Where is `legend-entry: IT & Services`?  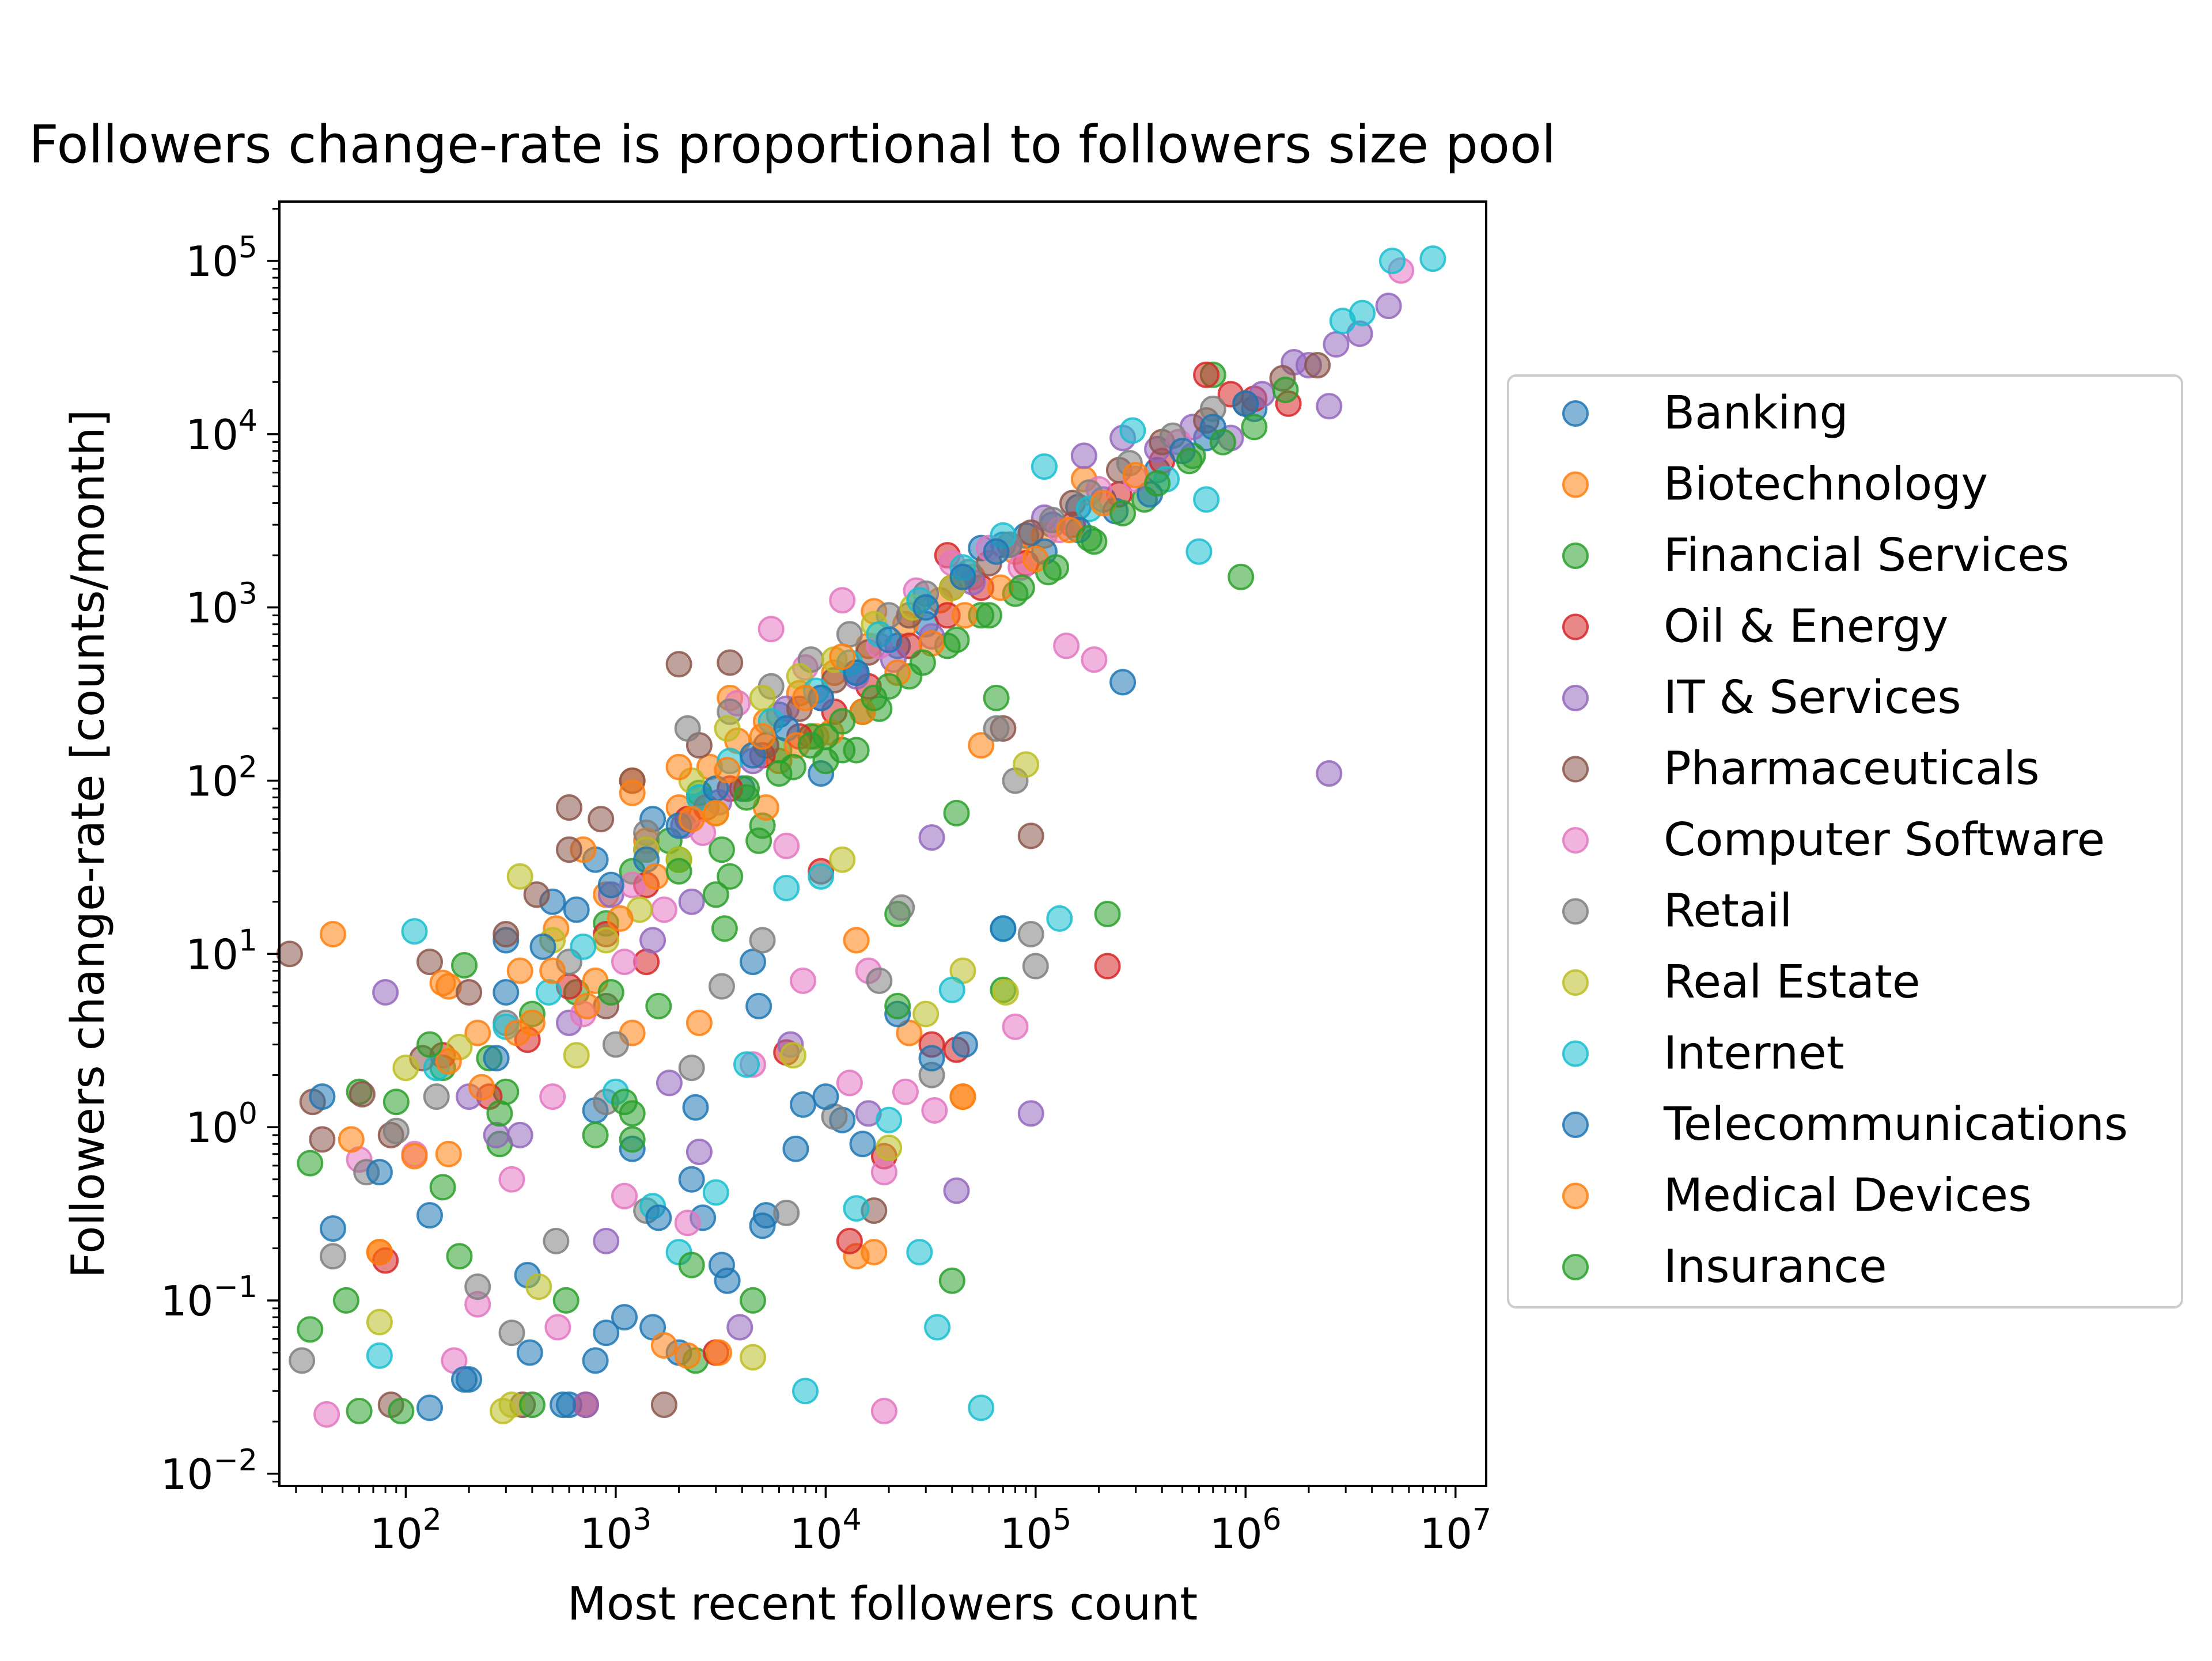
legend-entry: IT & Services is located at coordinates (1761, 697).